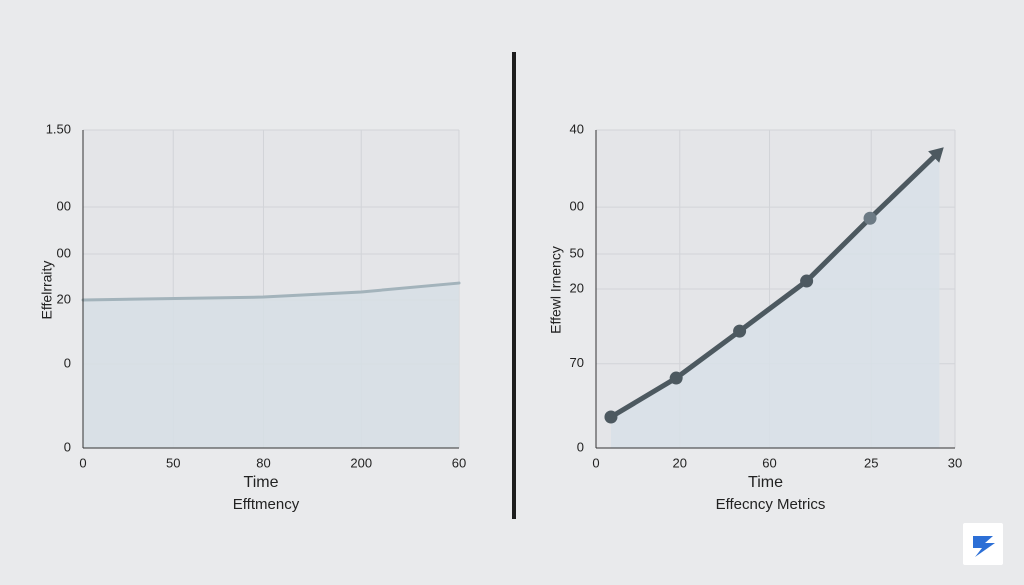  What do you see at coordinates (556, 290) in the screenshot?
I see `y-axis-label: Effewl Irnency` at bounding box center [556, 290].